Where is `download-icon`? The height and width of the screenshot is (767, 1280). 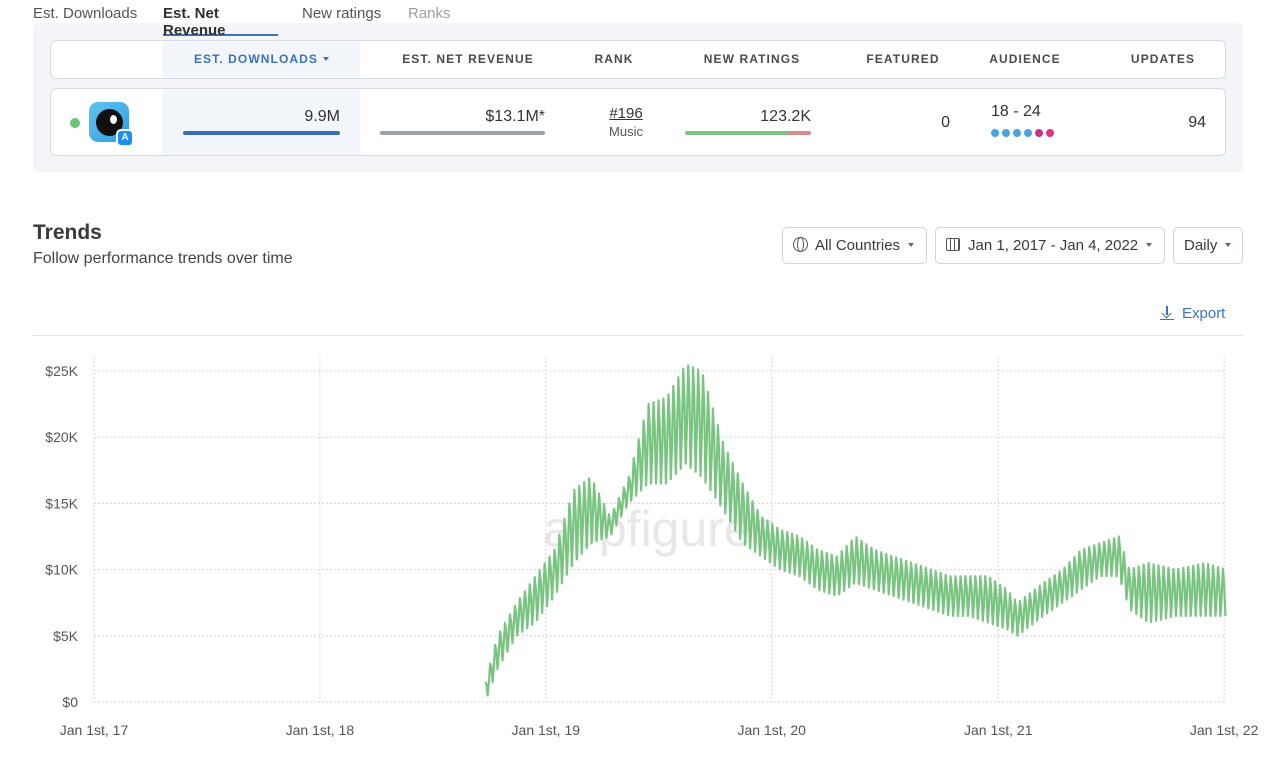
download-icon is located at coordinates (1167, 313).